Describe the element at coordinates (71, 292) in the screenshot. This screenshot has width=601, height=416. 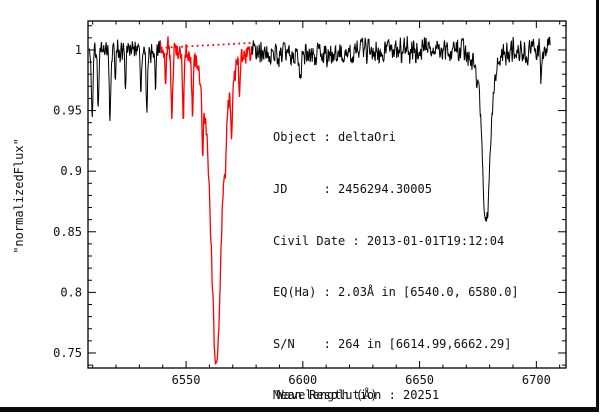
I see `y-tick-label: 0.8` at that location.